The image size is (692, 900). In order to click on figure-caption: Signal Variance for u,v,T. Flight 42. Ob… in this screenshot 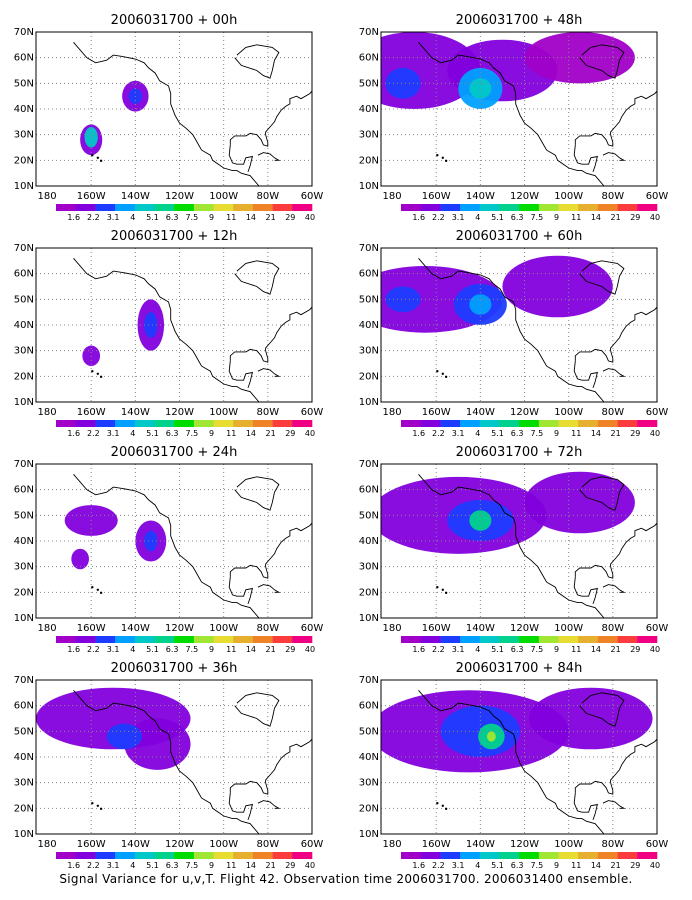, I will do `click(346, 879)`.